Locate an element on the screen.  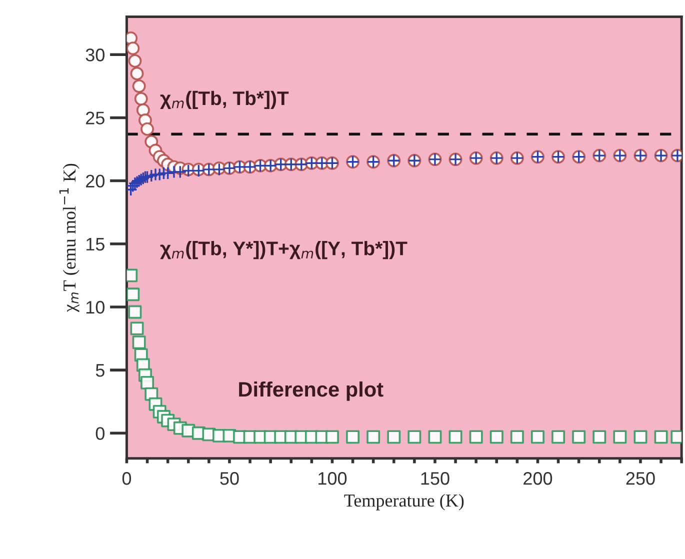
y-tick-label: 5 is located at coordinates (100, 370).